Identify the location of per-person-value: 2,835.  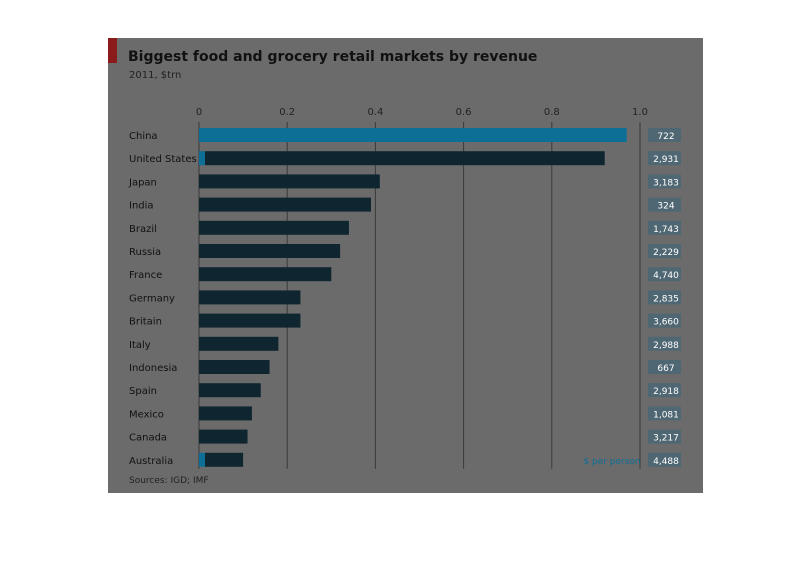
(666, 299).